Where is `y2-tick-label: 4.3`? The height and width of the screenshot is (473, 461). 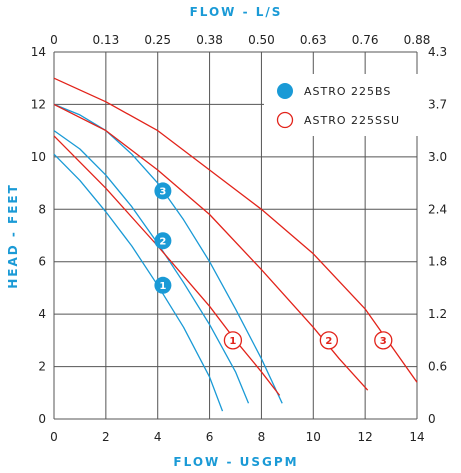 y2-tick-label: 4.3 is located at coordinates (437, 52).